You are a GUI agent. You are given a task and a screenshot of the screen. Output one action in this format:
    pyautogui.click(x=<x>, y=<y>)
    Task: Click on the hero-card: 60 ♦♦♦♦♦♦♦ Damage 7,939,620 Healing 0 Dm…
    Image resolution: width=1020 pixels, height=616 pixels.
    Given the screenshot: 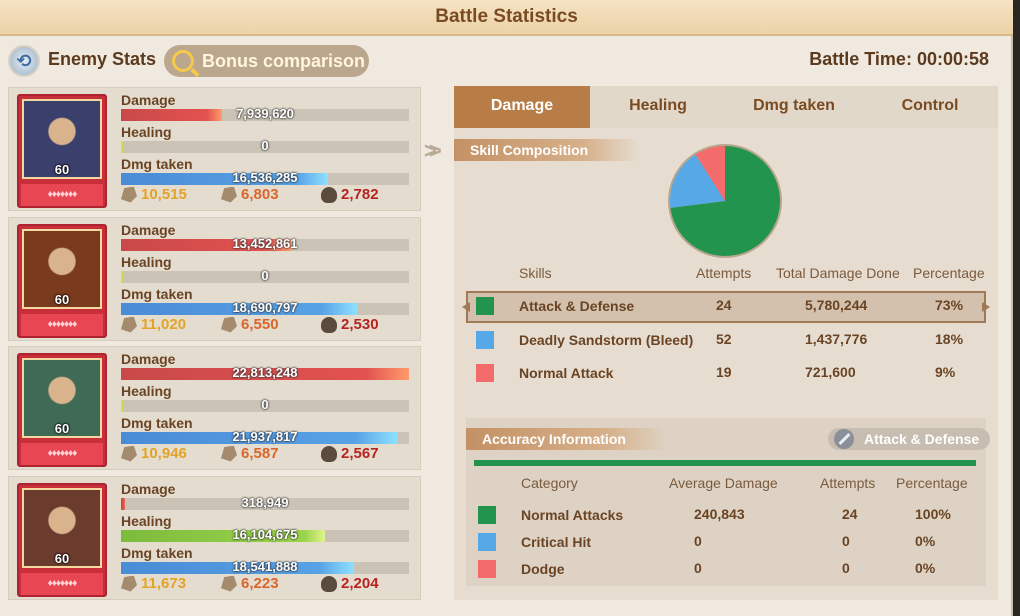 What is the action you would take?
    pyautogui.click(x=214, y=149)
    